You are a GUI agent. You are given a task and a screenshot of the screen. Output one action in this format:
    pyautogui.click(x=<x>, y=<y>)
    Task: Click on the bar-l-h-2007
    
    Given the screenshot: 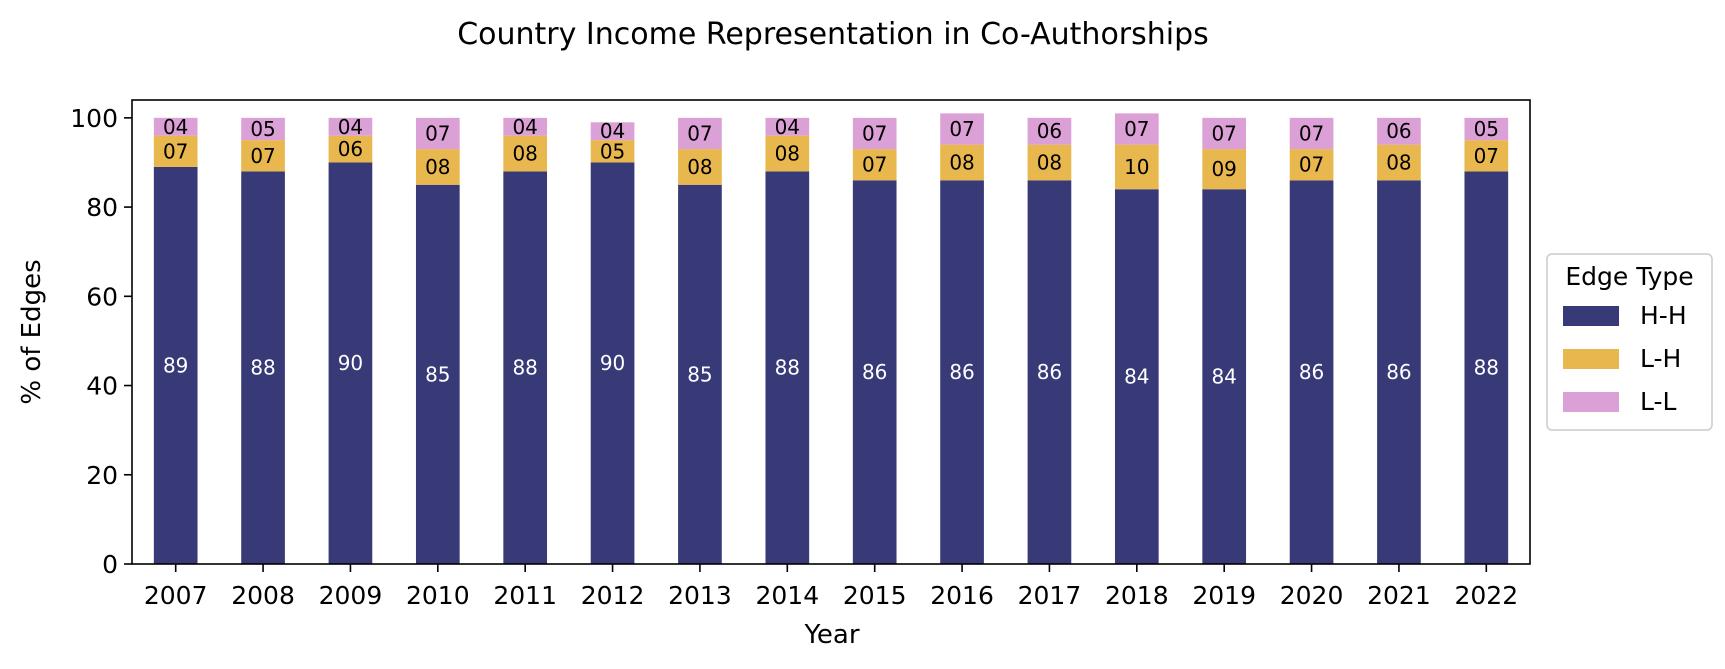 What is the action you would take?
    pyautogui.click(x=175, y=151)
    